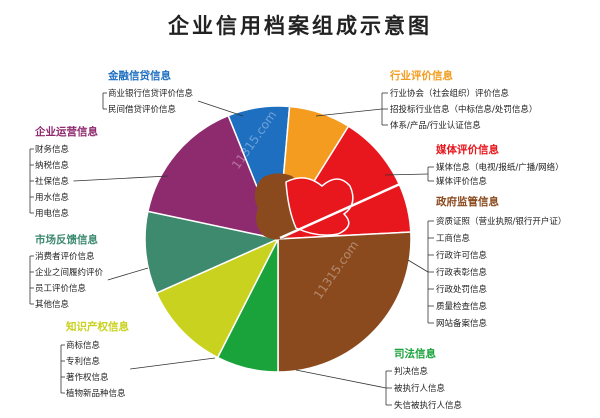  What do you see at coordinates (420, 388) in the screenshot?
I see `category-item: 被执行人信息` at bounding box center [420, 388].